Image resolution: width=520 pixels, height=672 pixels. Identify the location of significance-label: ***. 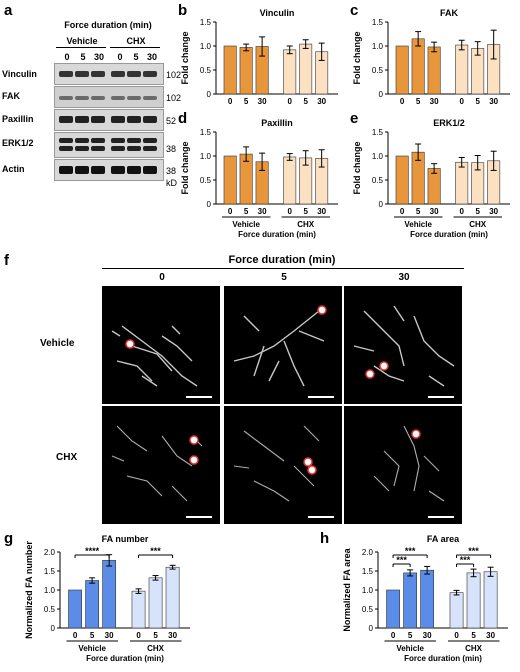
(465, 560).